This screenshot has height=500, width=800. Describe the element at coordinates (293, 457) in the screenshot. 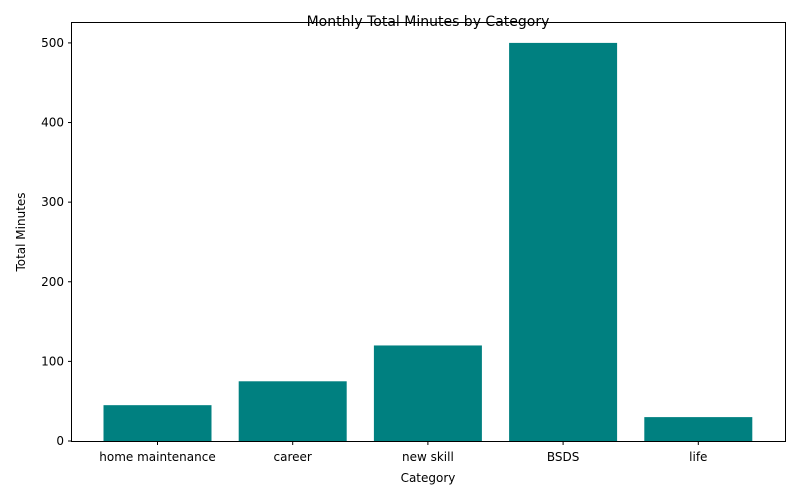

I see `x-tick-label: career` at that location.